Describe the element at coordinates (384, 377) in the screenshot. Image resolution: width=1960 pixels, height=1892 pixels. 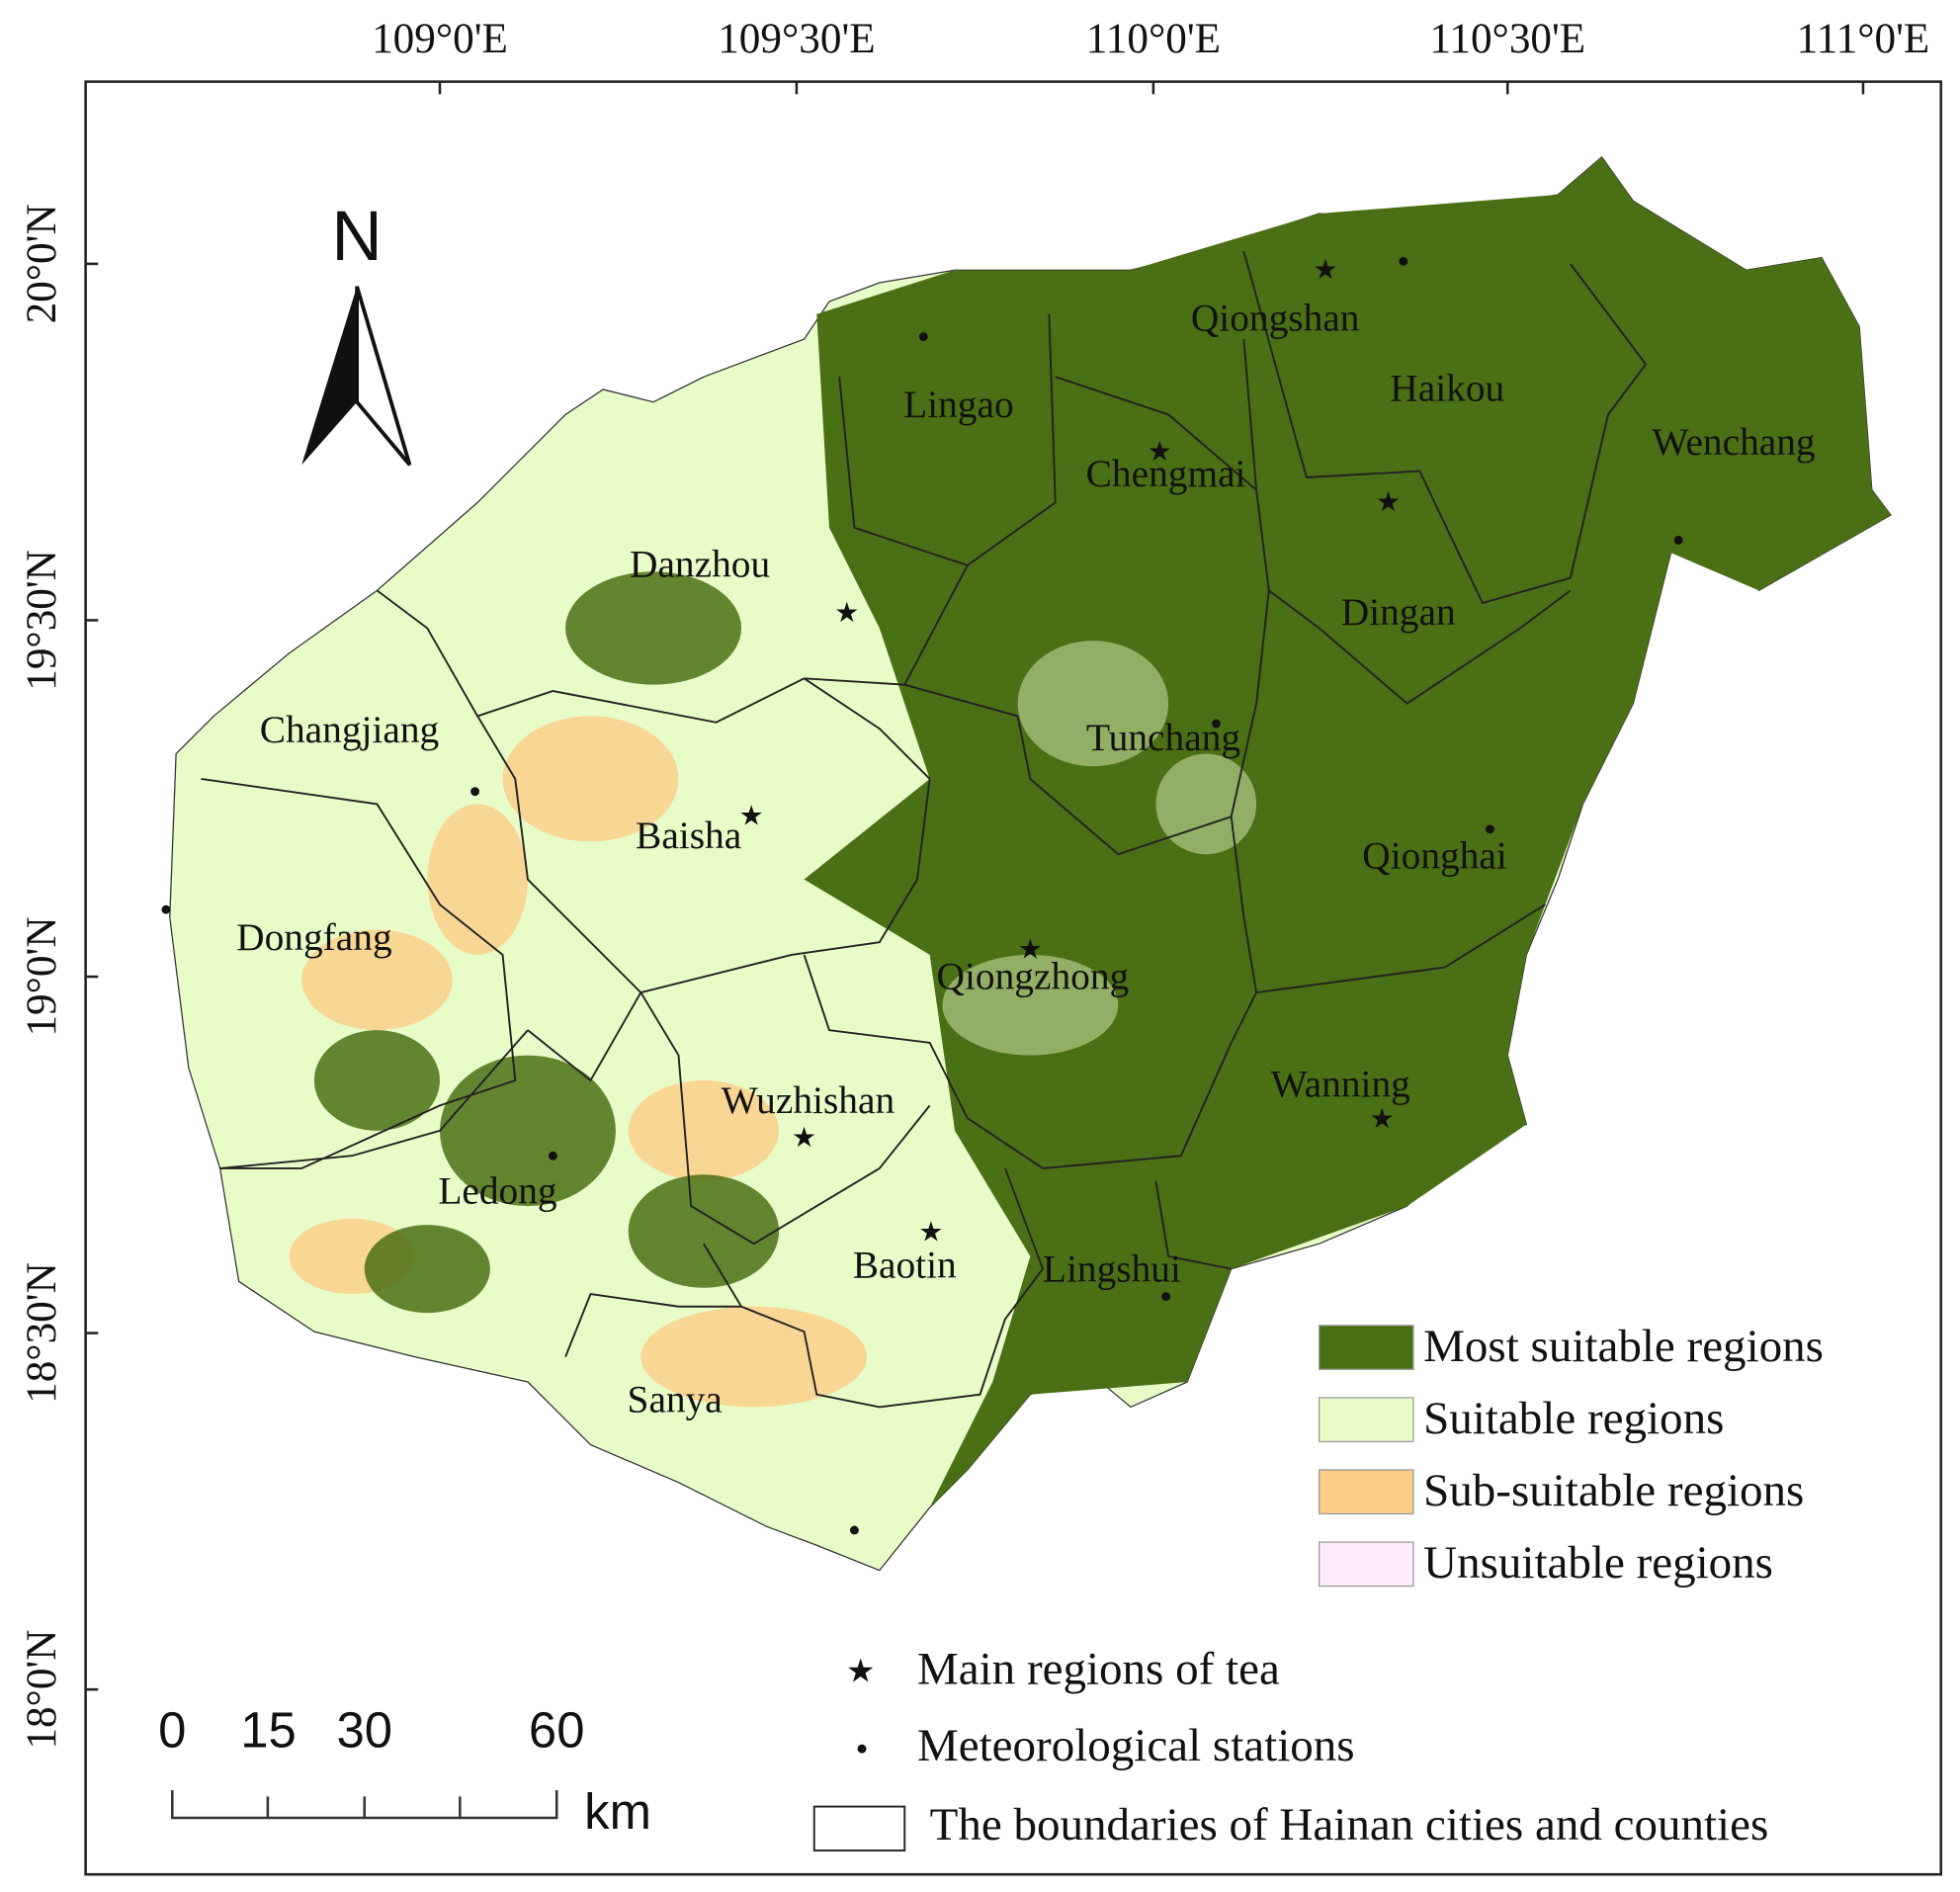
I see `arrow-right` at that location.